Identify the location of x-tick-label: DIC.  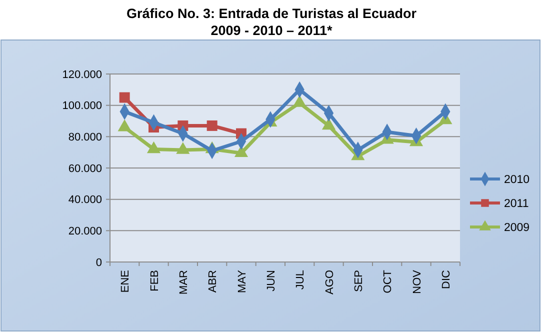
(446, 279).